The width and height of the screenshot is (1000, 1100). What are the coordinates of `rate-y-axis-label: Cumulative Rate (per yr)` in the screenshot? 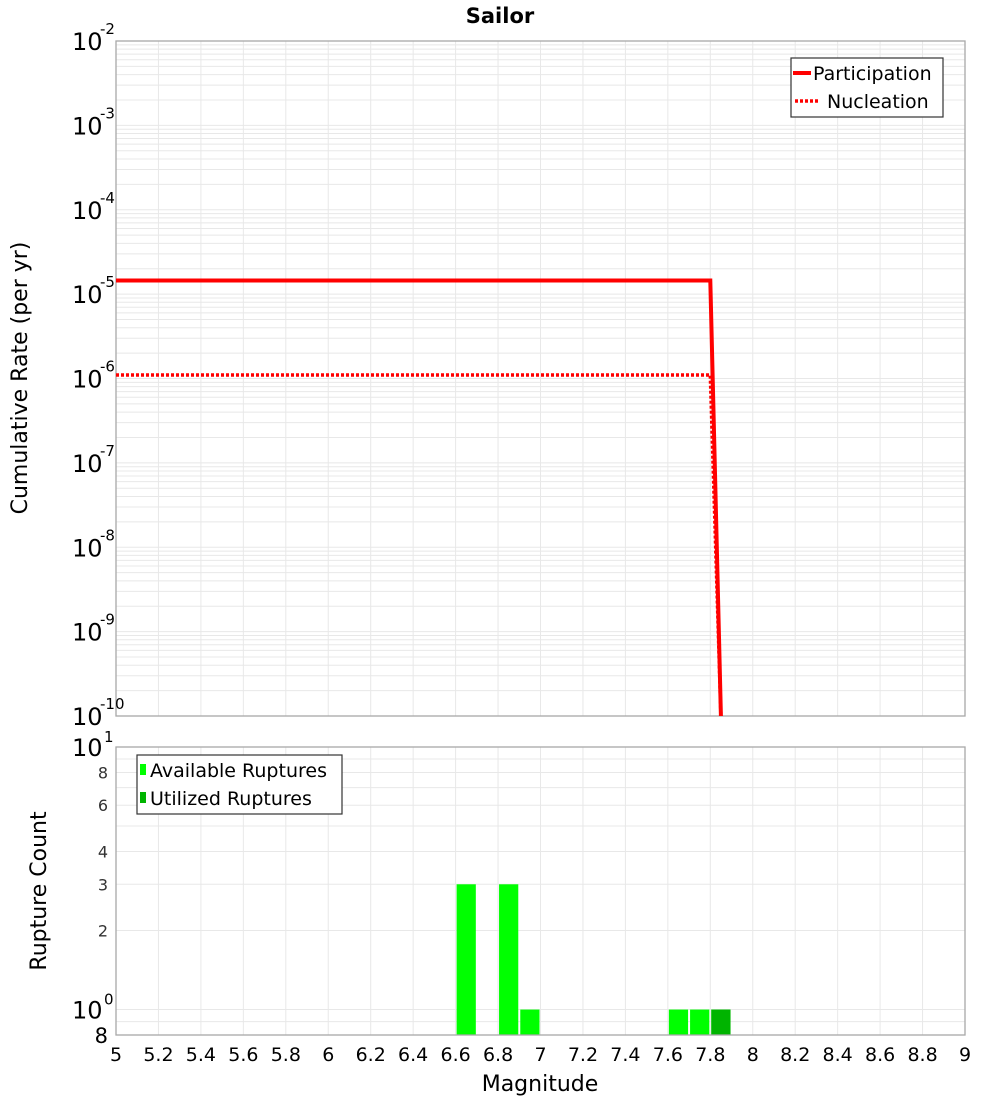 It's located at (20, 378).